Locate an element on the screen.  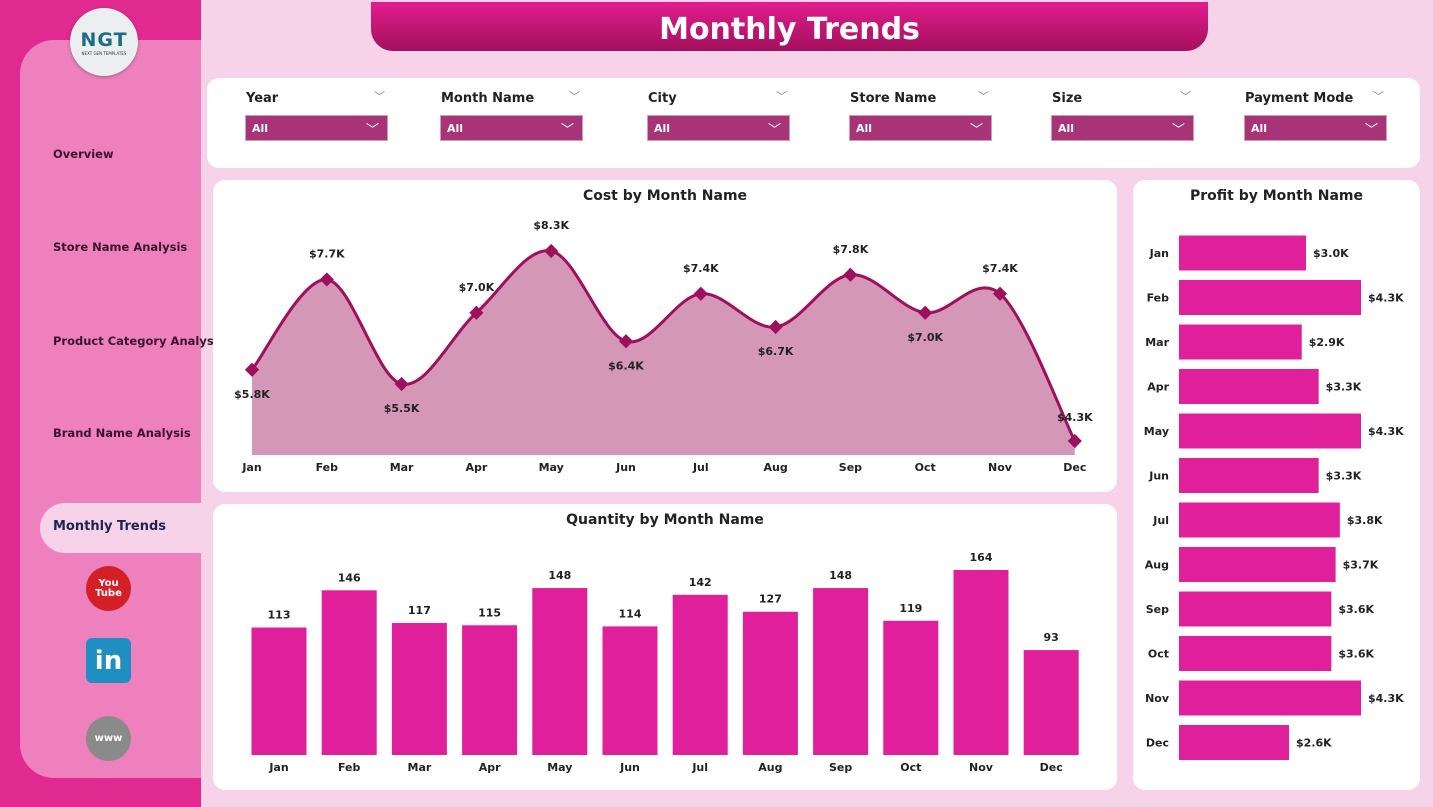
profit-data-label: $3.6K is located at coordinates (1356, 654).